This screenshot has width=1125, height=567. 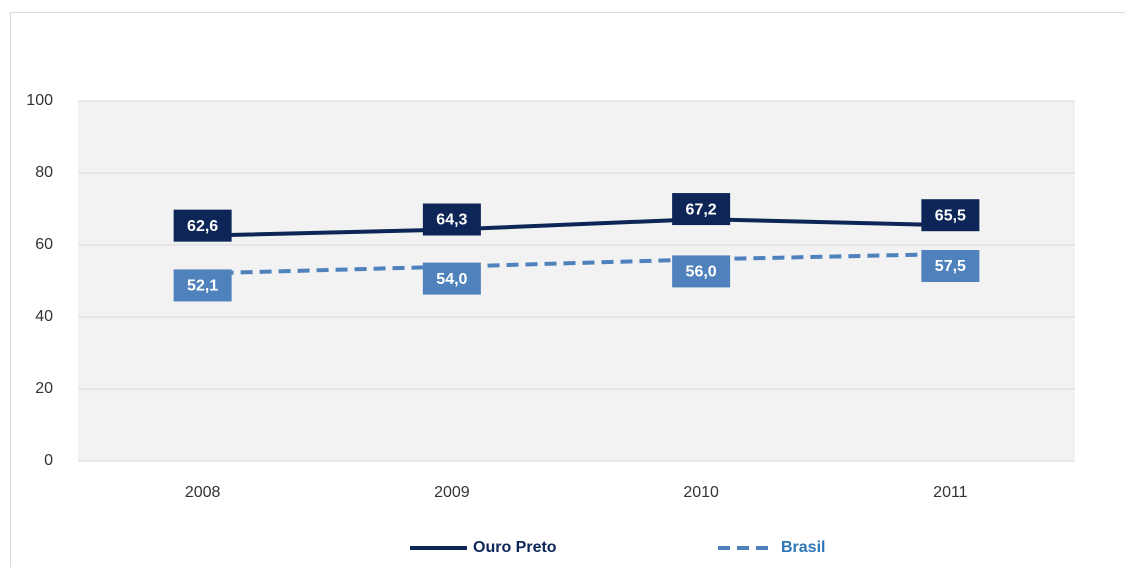 What do you see at coordinates (452, 492) in the screenshot?
I see `x-tick-label: 2009` at bounding box center [452, 492].